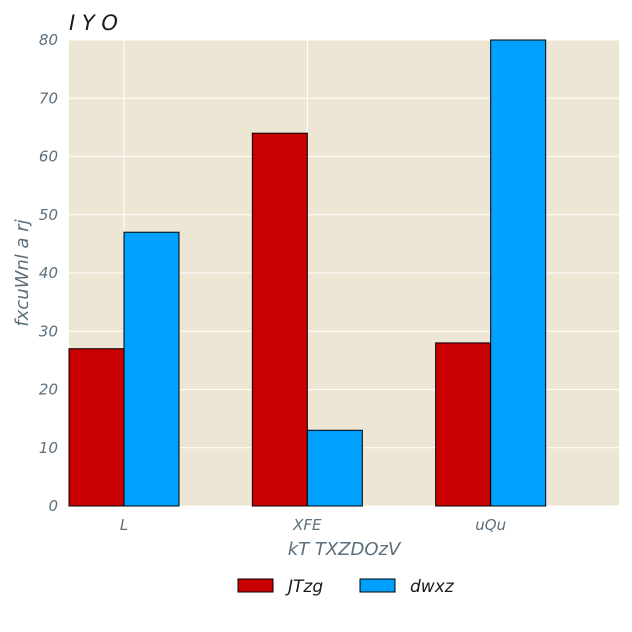 This screenshot has width=632, height=632. What do you see at coordinates (279, 319) in the screenshot?
I see `bar-jtzg-xfe` at bounding box center [279, 319].